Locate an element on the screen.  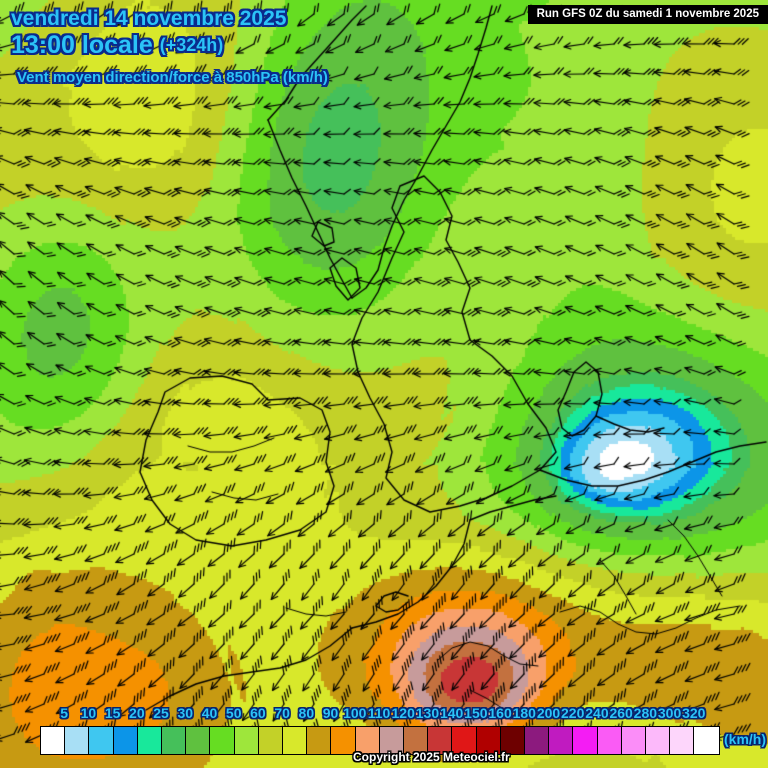
legend-tick: 110 is located at coordinates (379, 713).